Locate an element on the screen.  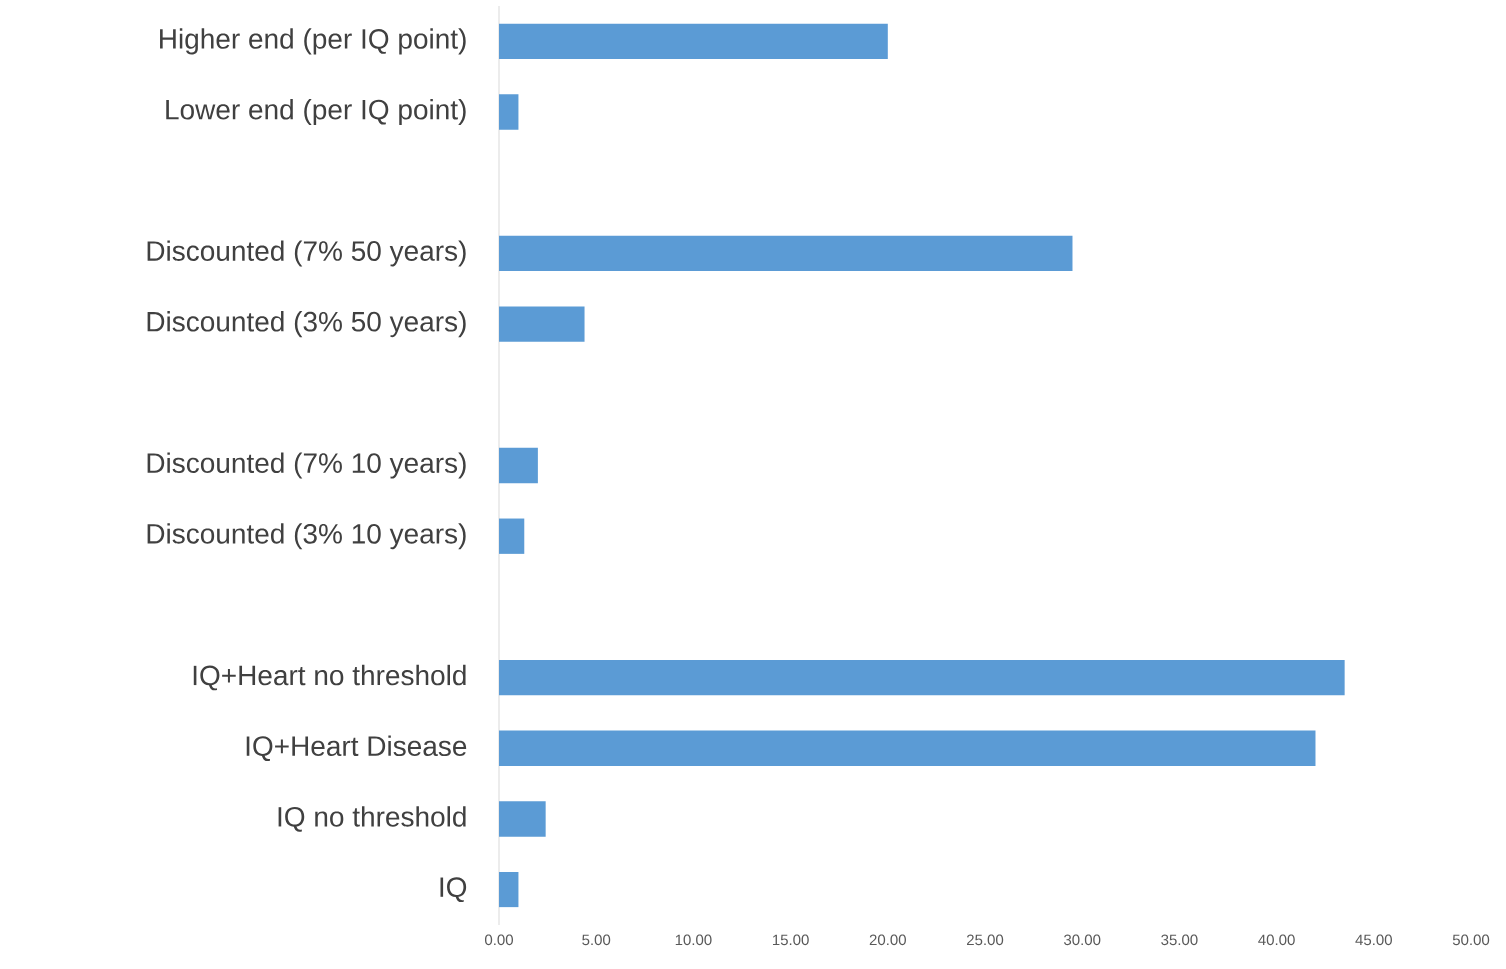
x-tick-label: 50.00 is located at coordinates (1471, 940).